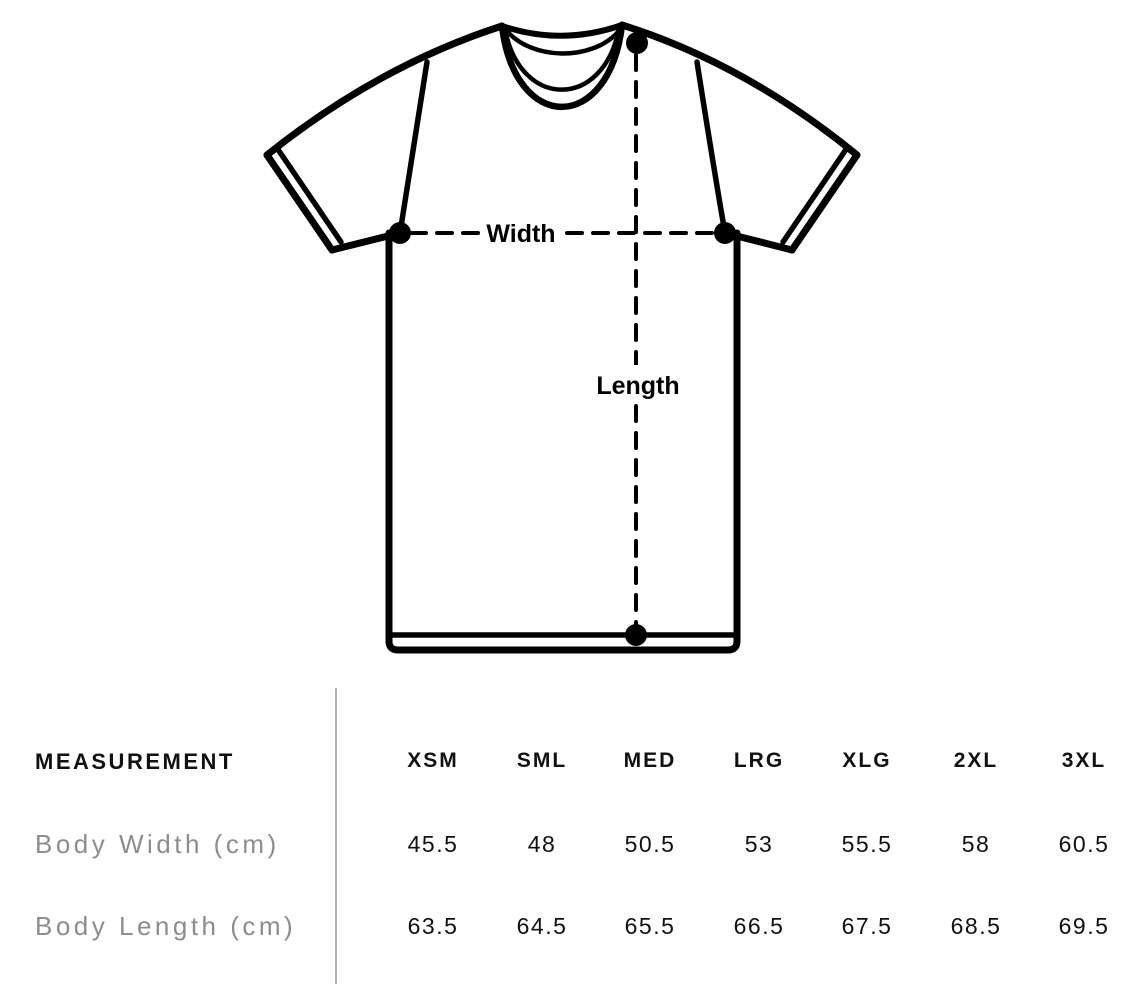 This screenshot has height=990, width=1148. Describe the element at coordinates (400, 233) in the screenshot. I see `left-armpit-dot` at that location.